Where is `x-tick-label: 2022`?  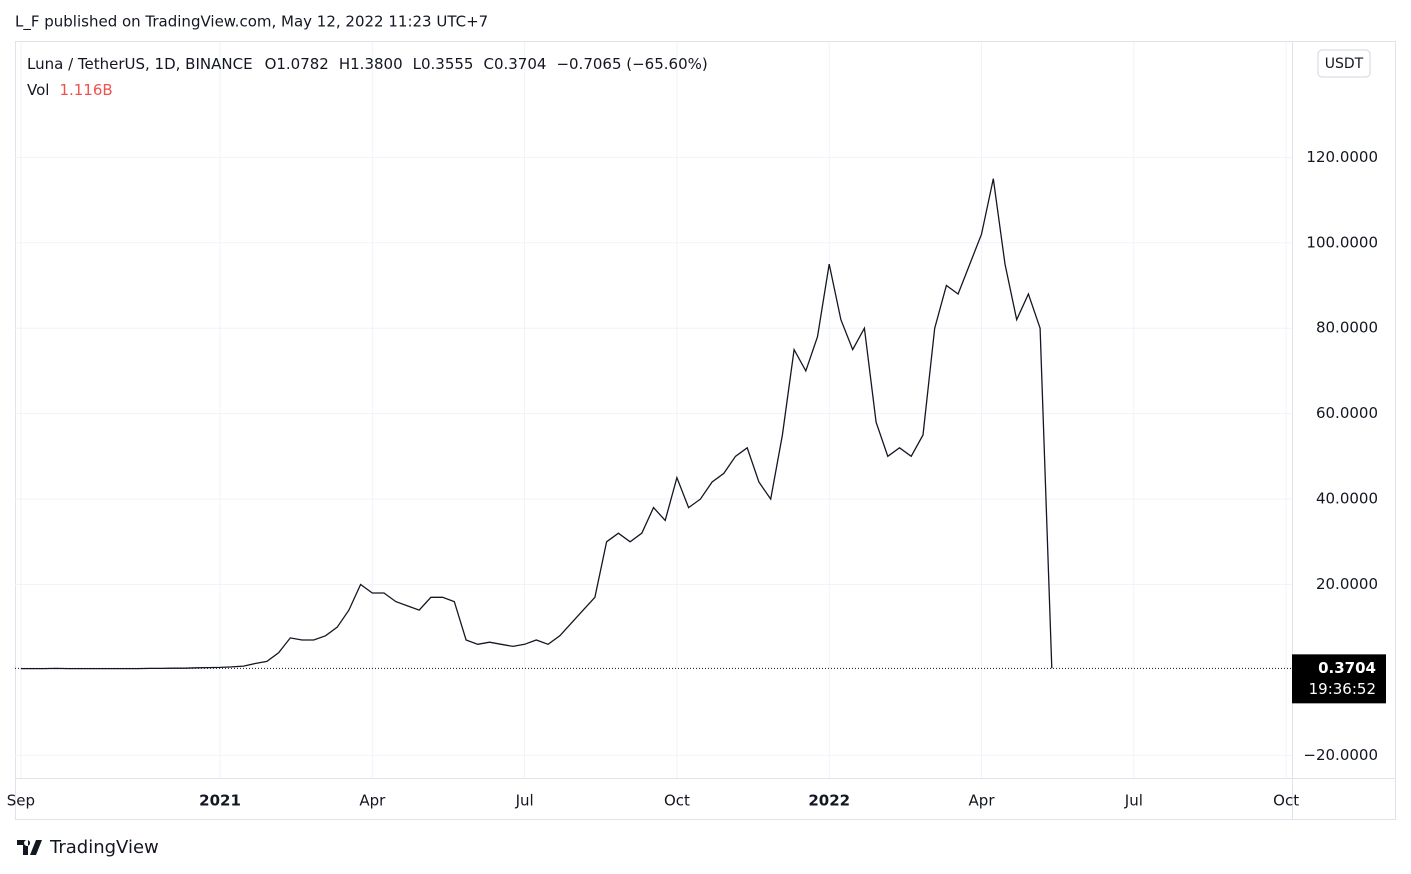
x-tick-label: 2022 is located at coordinates (829, 801).